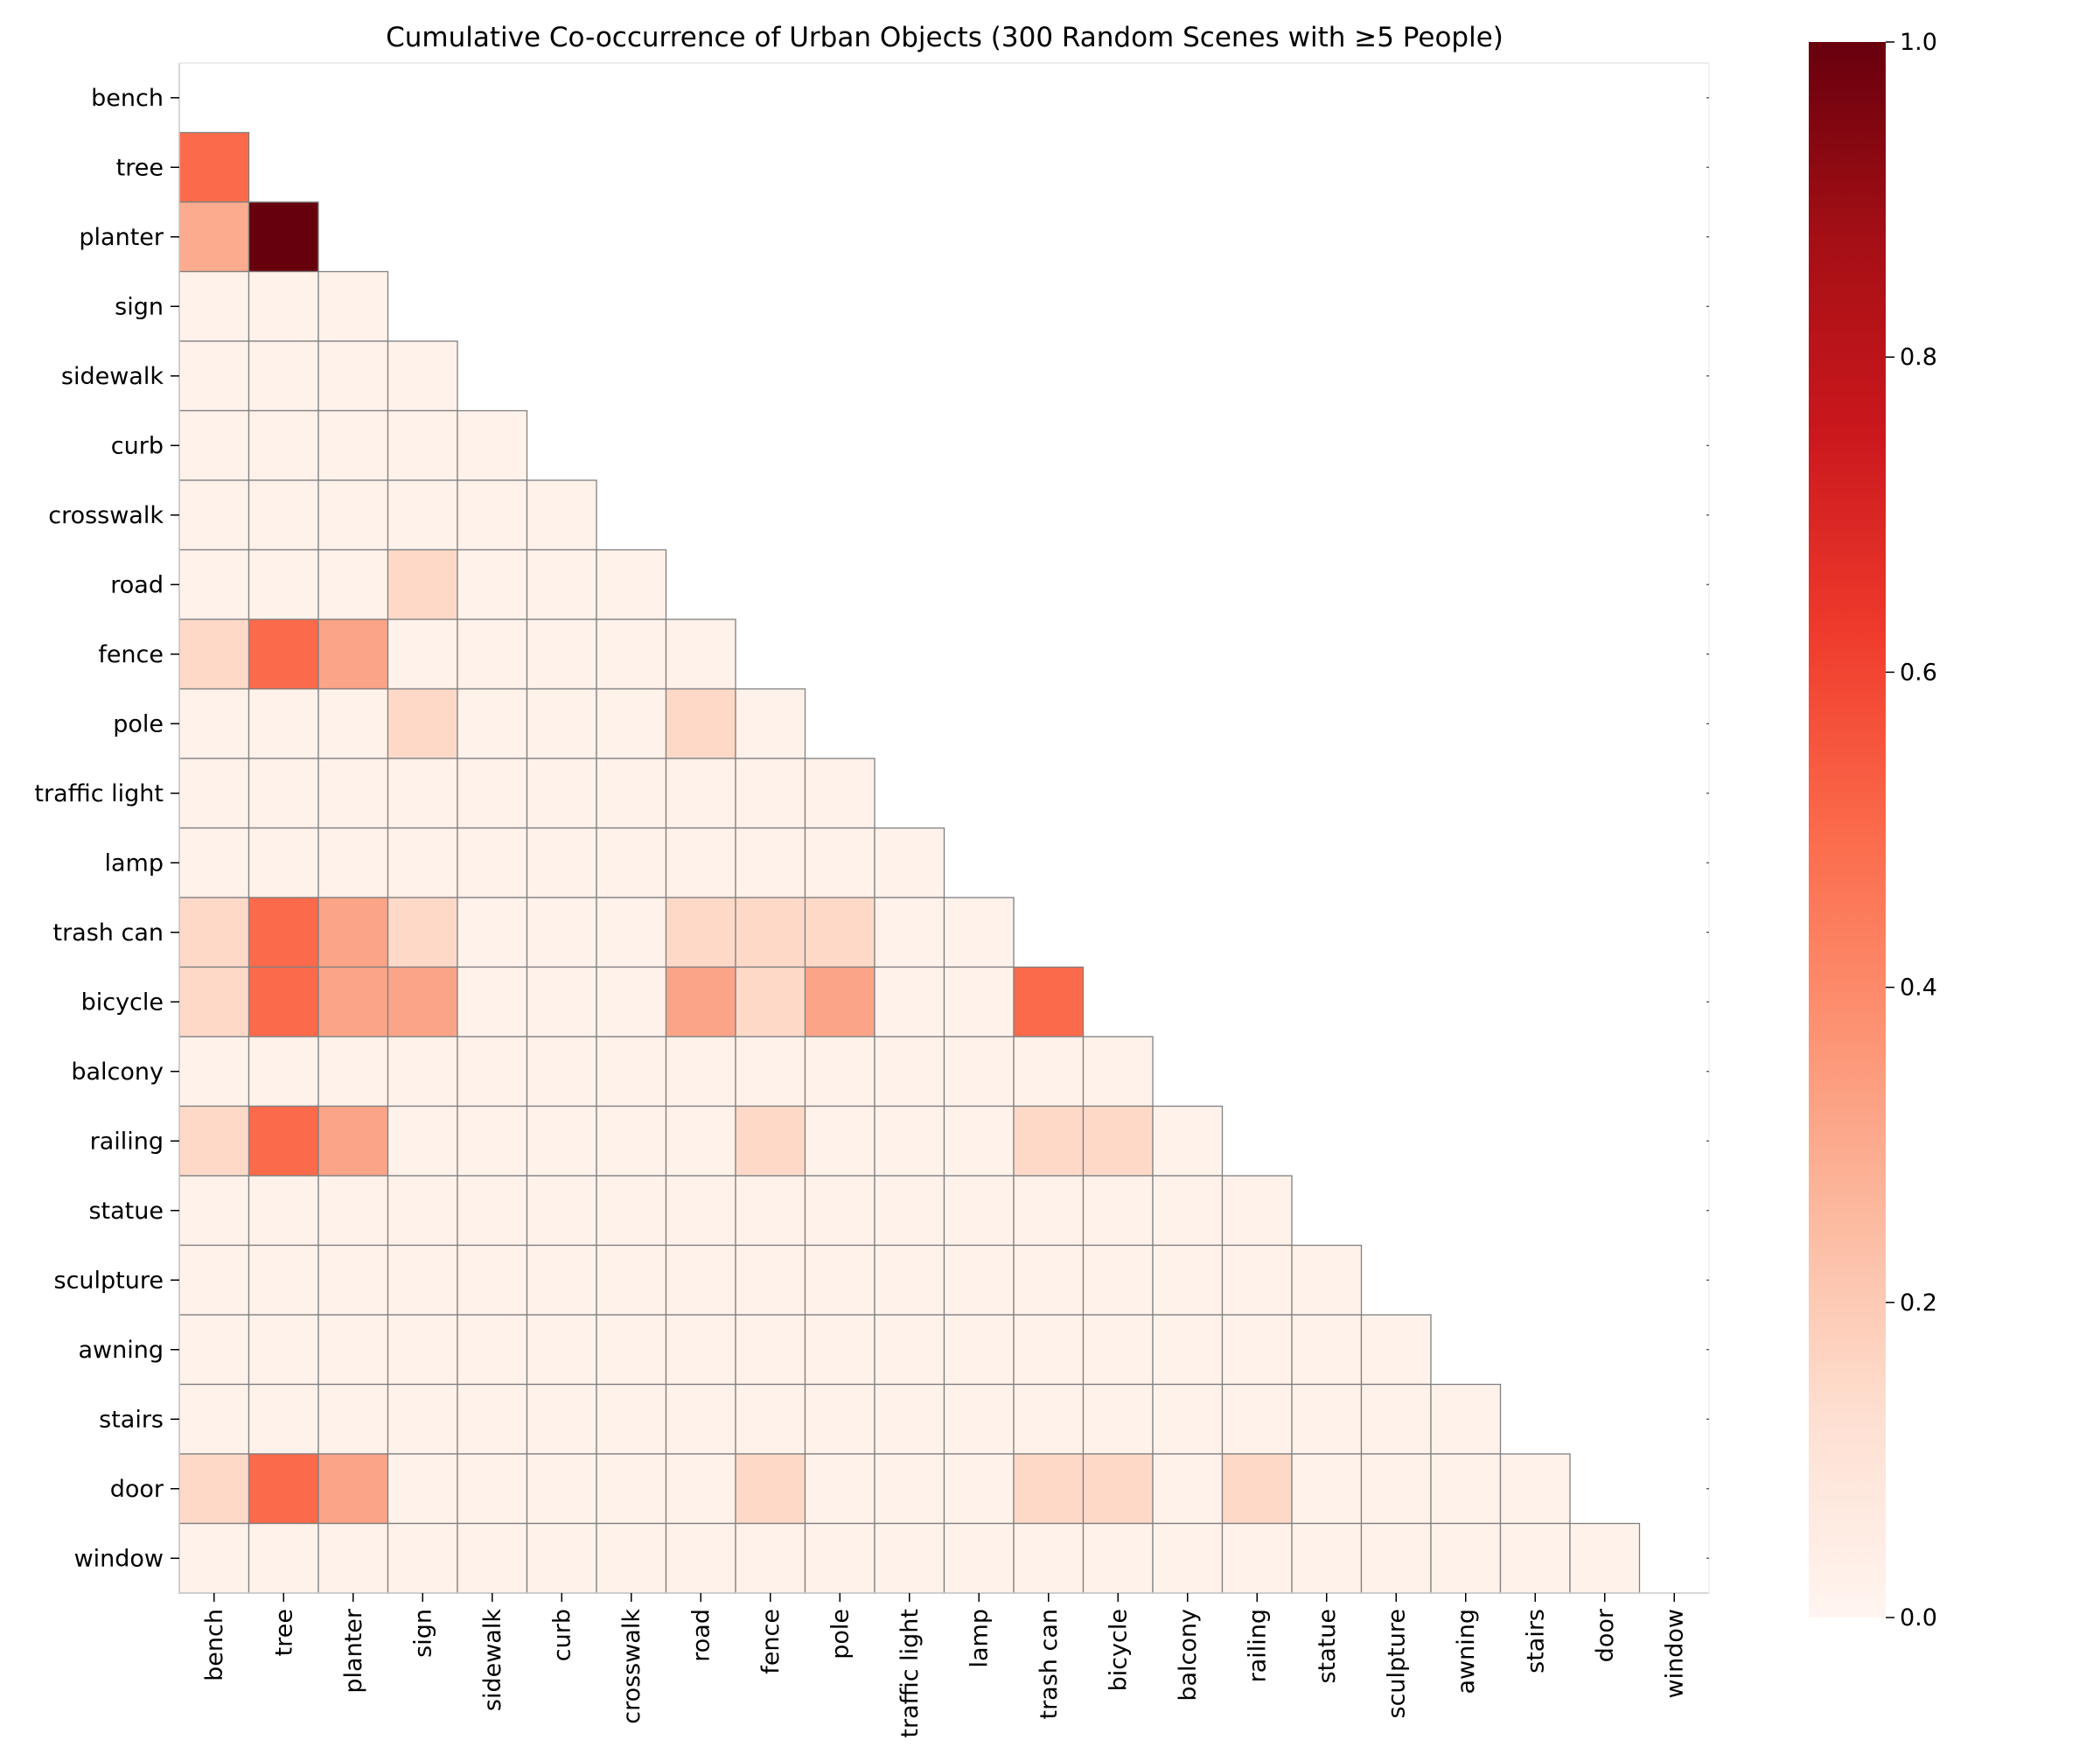 The image size is (2100, 1754). Describe the element at coordinates (353, 723) in the screenshot. I see `heatmap-cell-pole-planter` at that location.